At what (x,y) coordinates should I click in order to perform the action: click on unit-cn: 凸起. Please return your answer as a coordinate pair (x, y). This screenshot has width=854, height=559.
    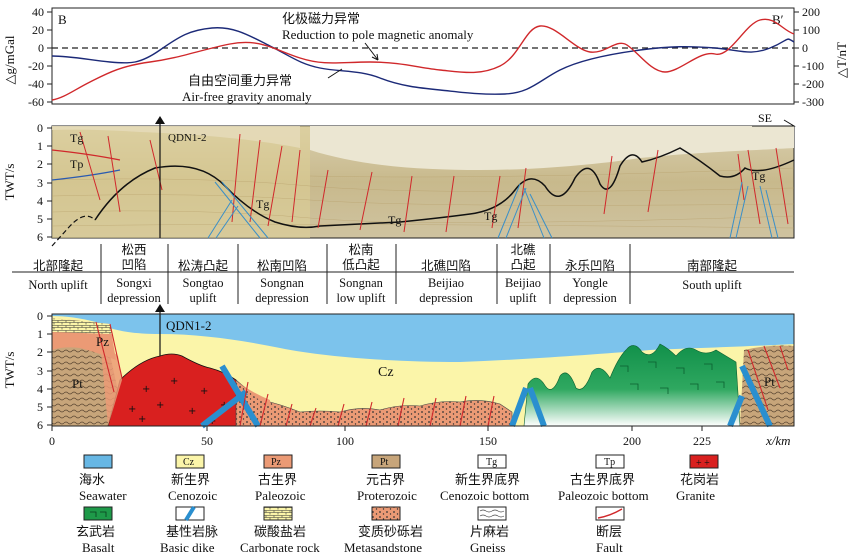
    Looking at the image, I should click on (523, 265).